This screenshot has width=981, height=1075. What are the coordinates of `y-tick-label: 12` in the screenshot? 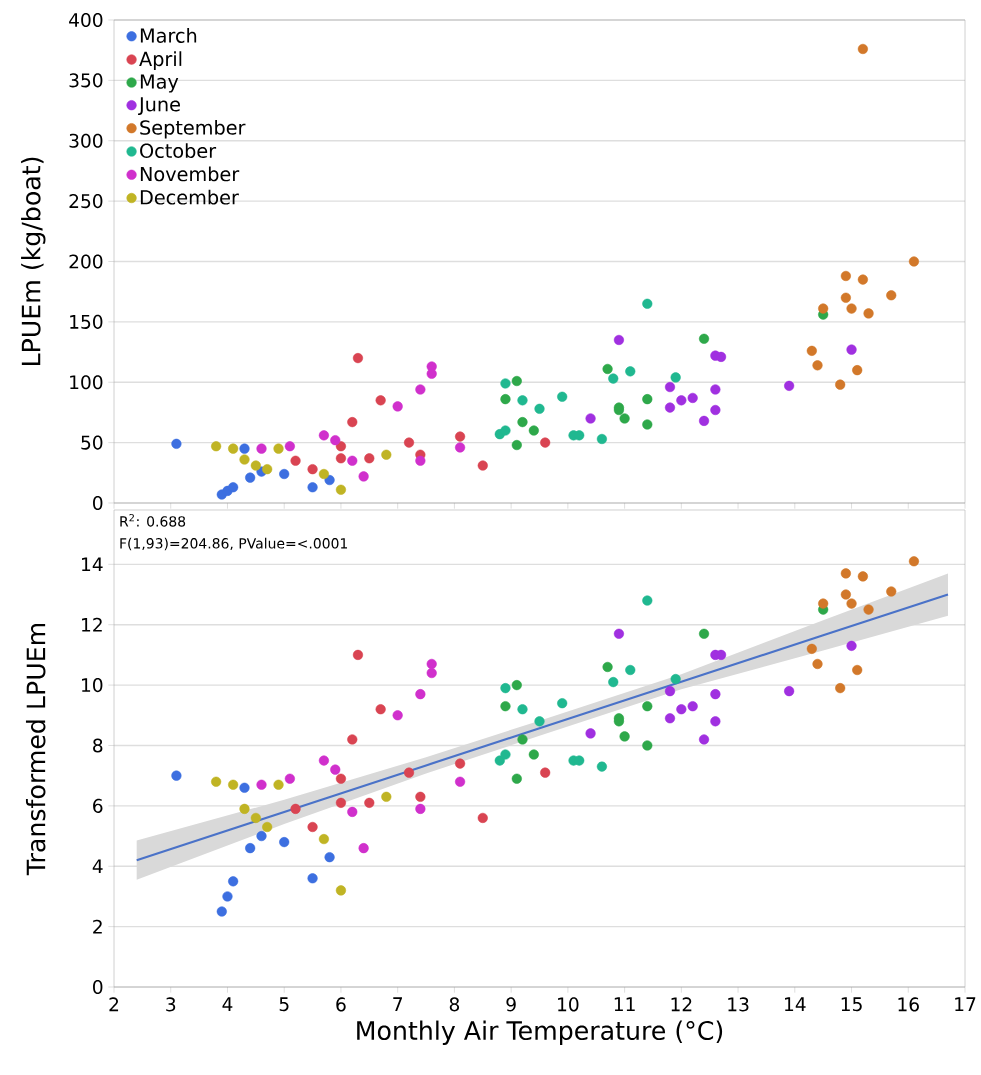 It's located at (92, 624).